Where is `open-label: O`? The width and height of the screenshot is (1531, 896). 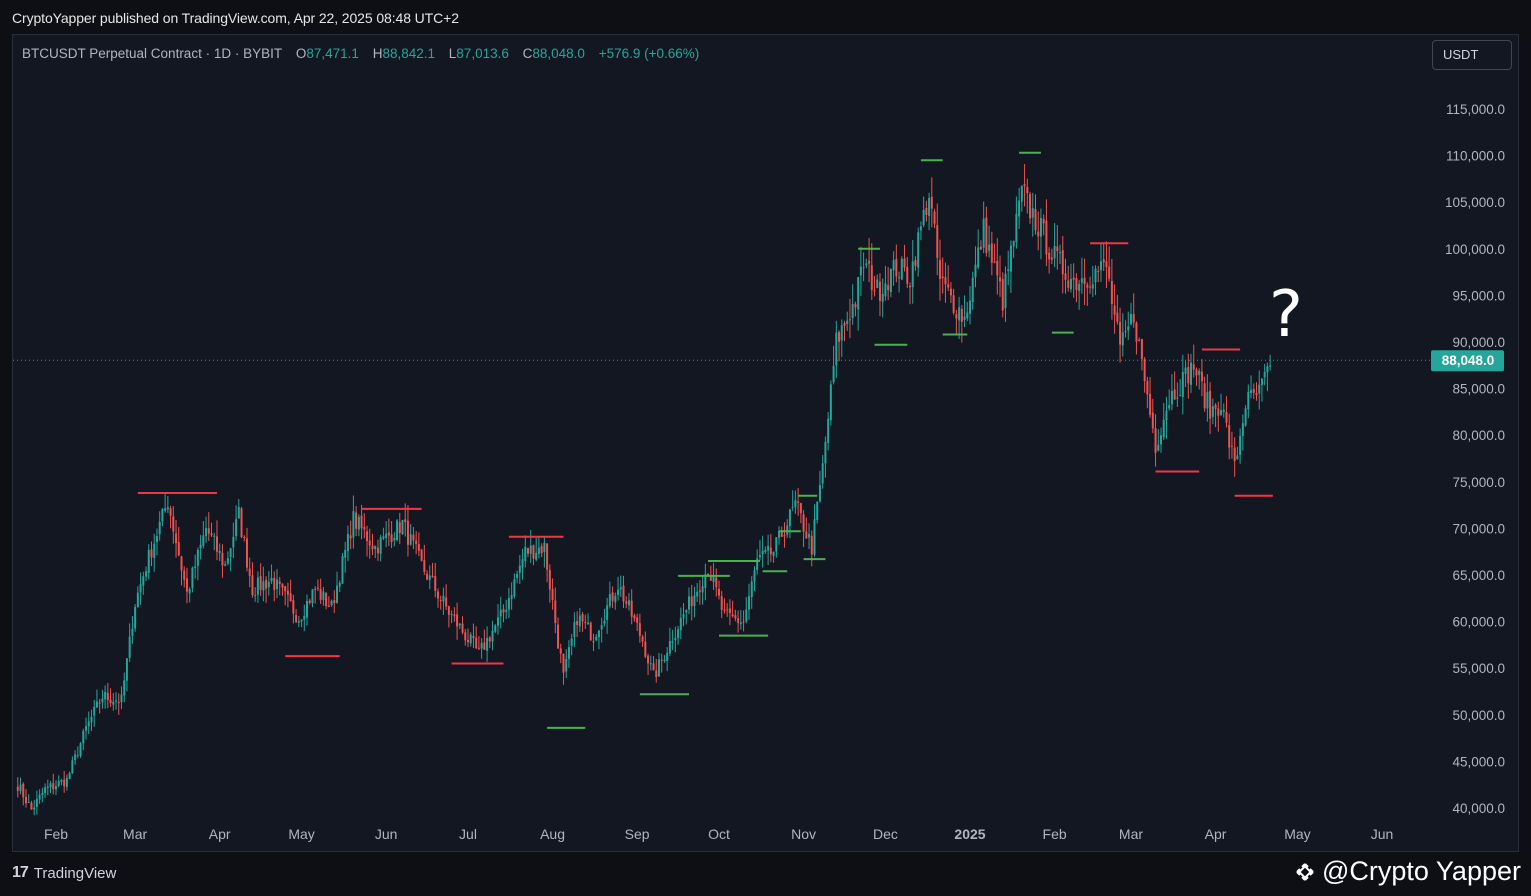
open-label: O is located at coordinates (301, 53).